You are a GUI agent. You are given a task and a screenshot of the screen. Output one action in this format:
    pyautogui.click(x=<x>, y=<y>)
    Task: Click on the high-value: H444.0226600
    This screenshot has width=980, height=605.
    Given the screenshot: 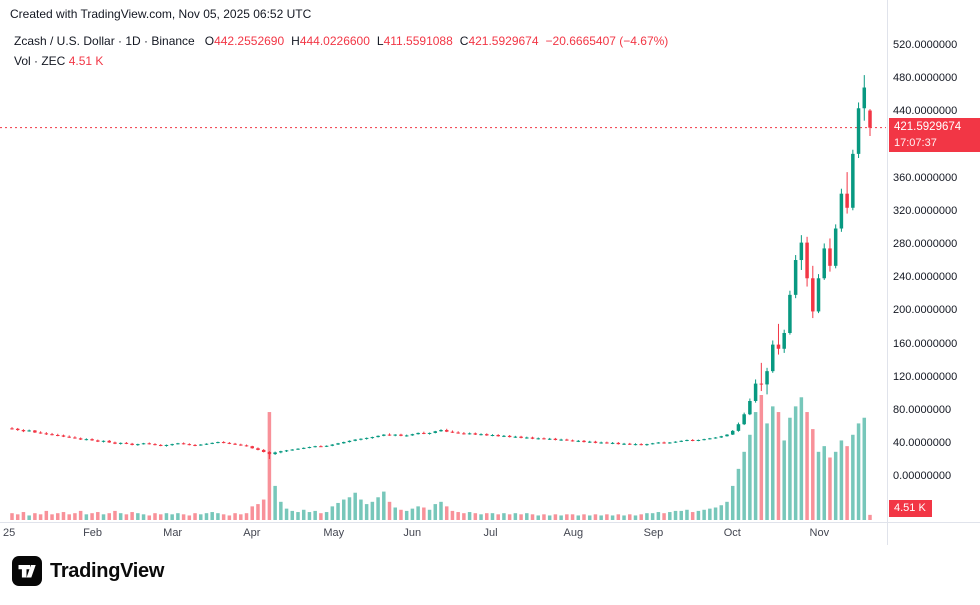 What is the action you would take?
    pyautogui.click(x=330, y=41)
    